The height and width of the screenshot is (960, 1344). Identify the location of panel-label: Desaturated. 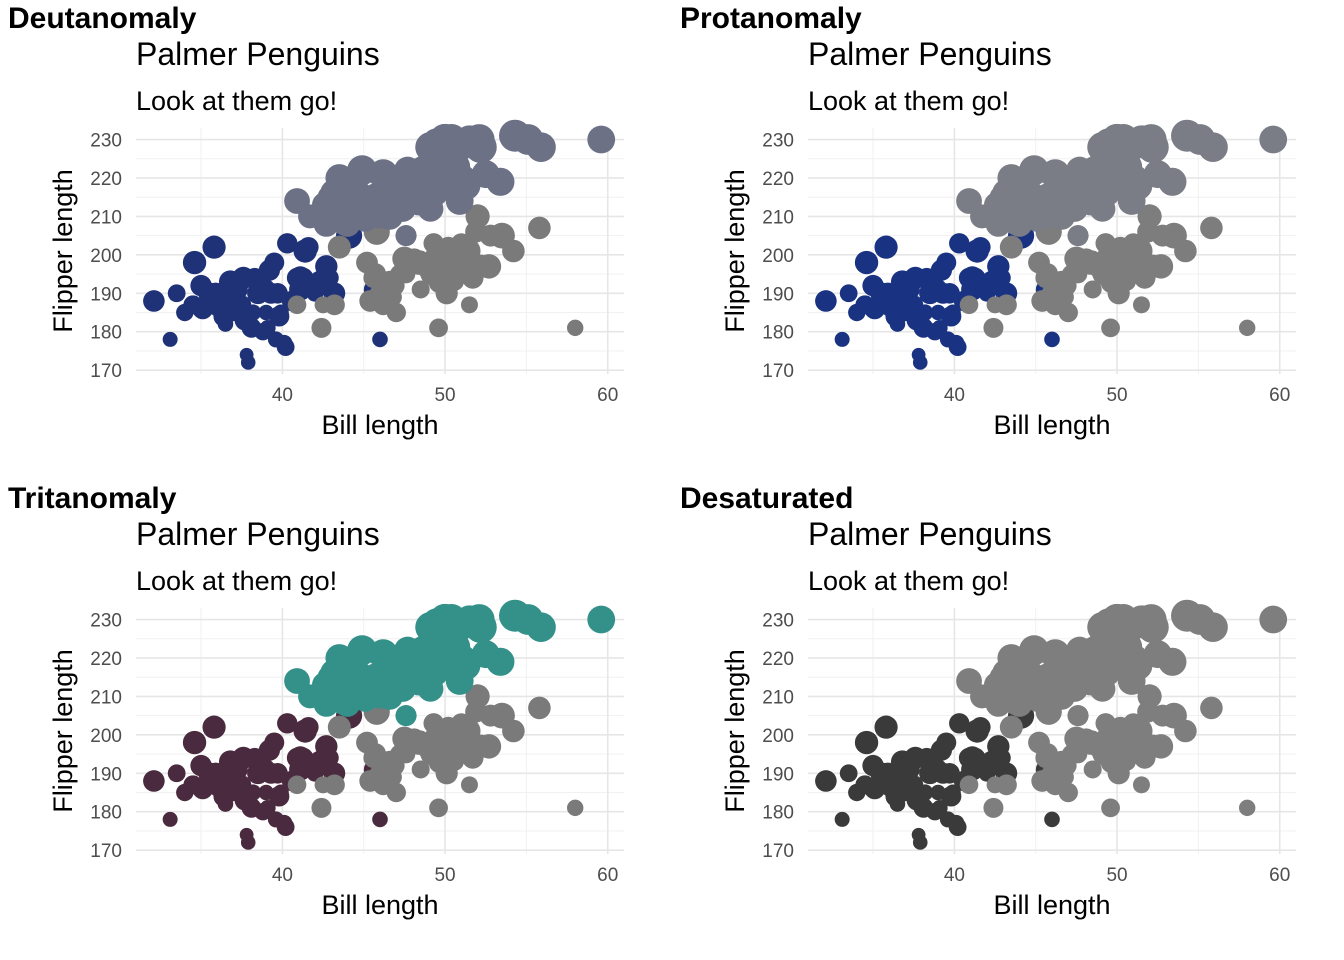
(767, 498).